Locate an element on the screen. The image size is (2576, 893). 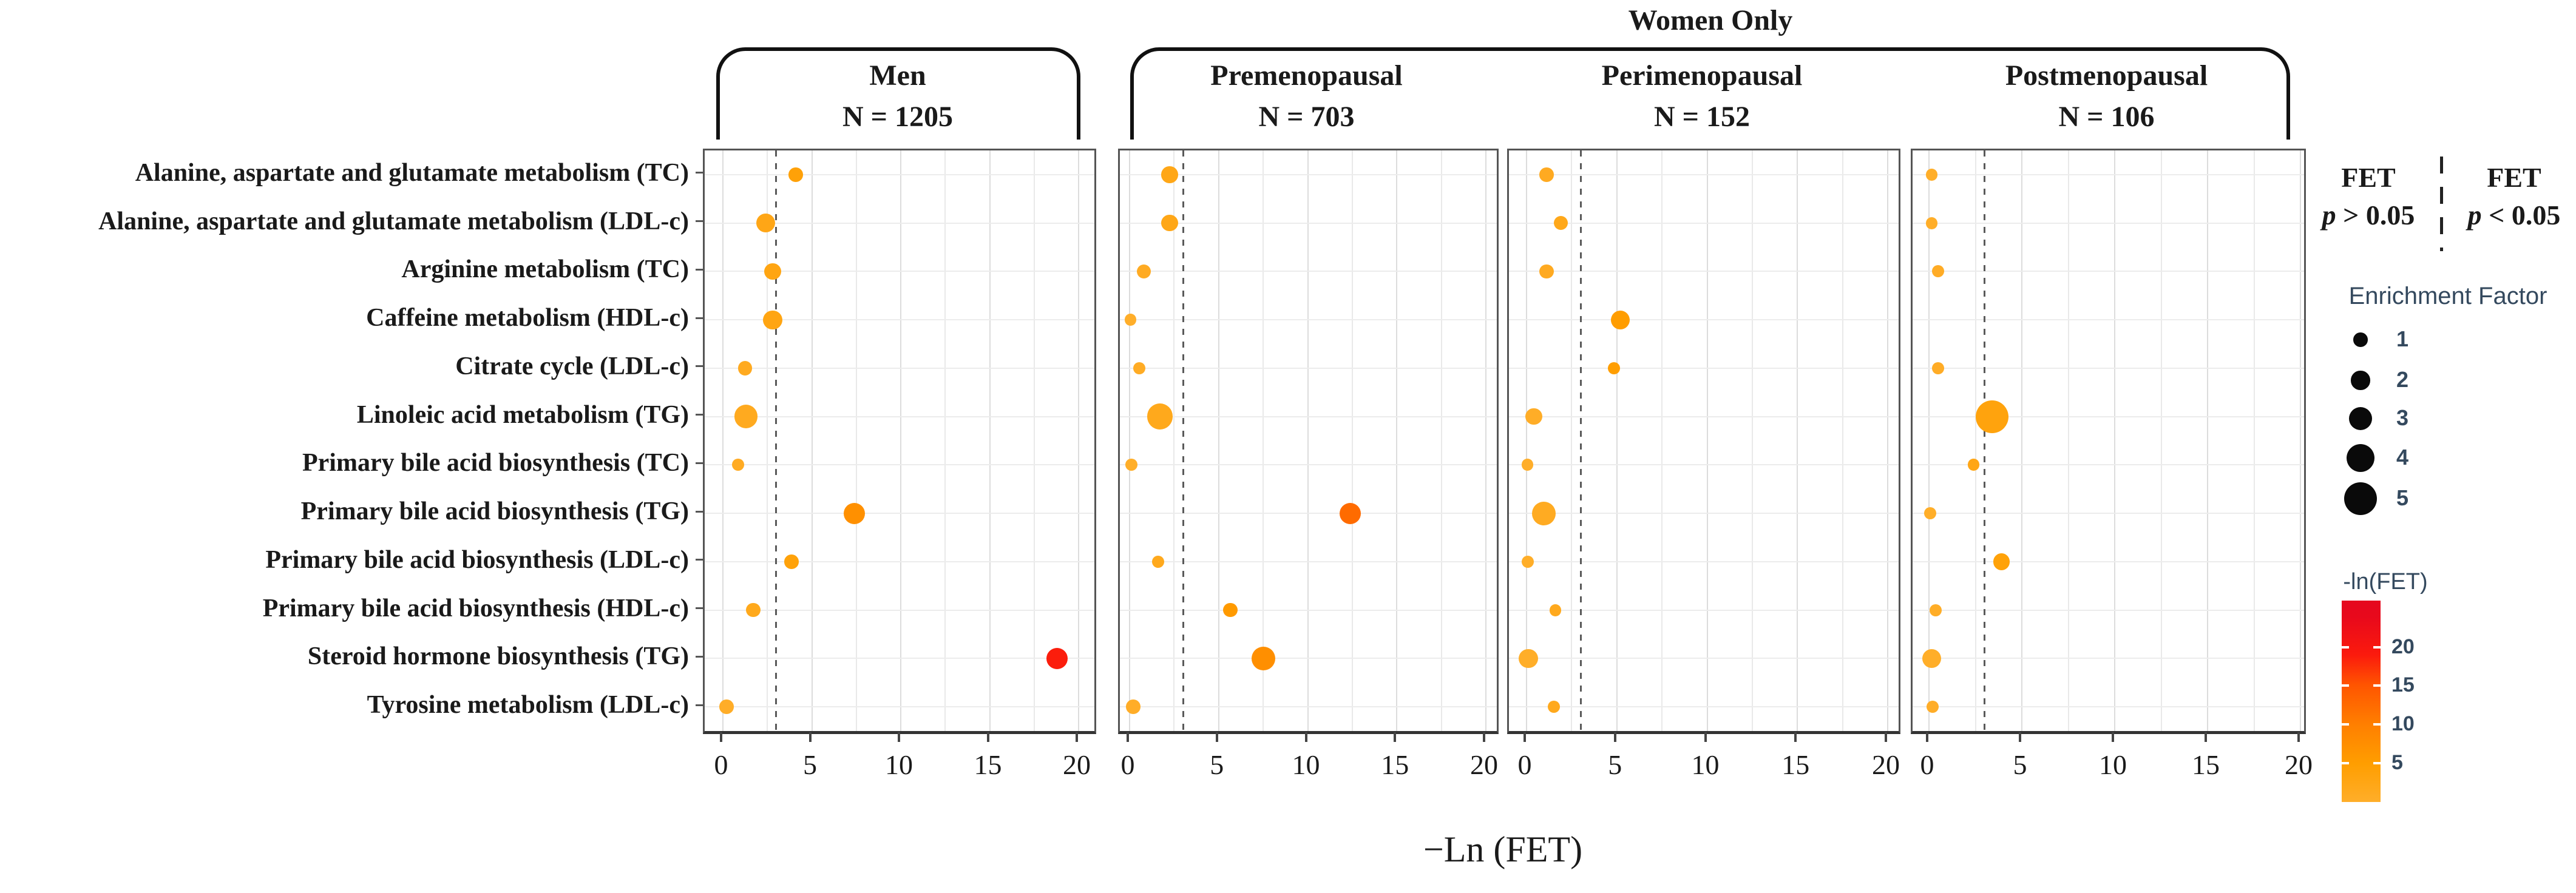
colorbar-tick-label: 10 is located at coordinates (2403, 724).